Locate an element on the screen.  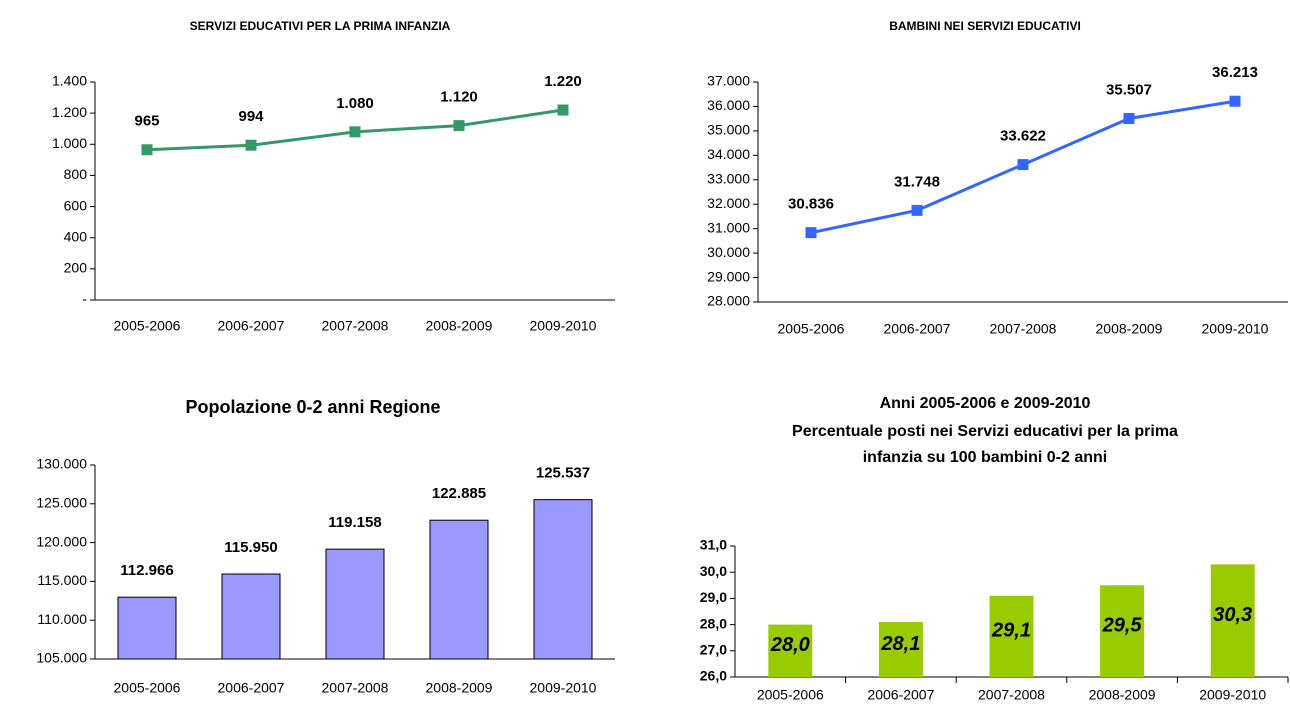
data-label: 28,0 is located at coordinates (790, 645).